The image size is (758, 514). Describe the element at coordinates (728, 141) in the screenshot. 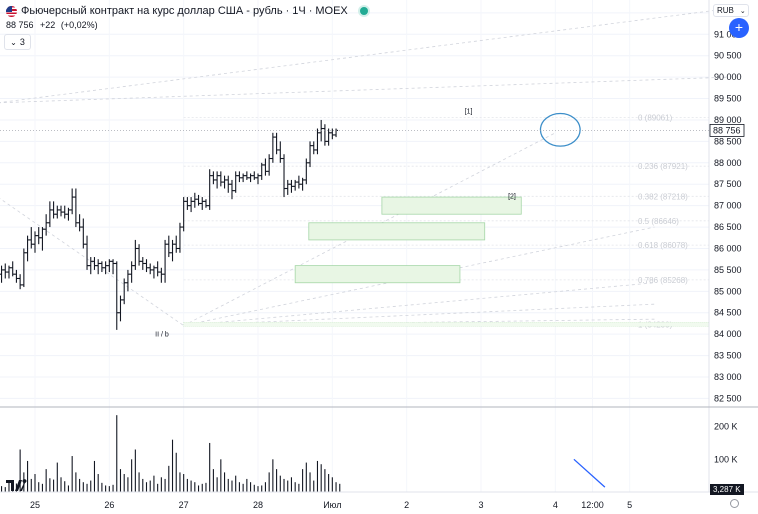

I see `price-tick-label: 88 500` at that location.